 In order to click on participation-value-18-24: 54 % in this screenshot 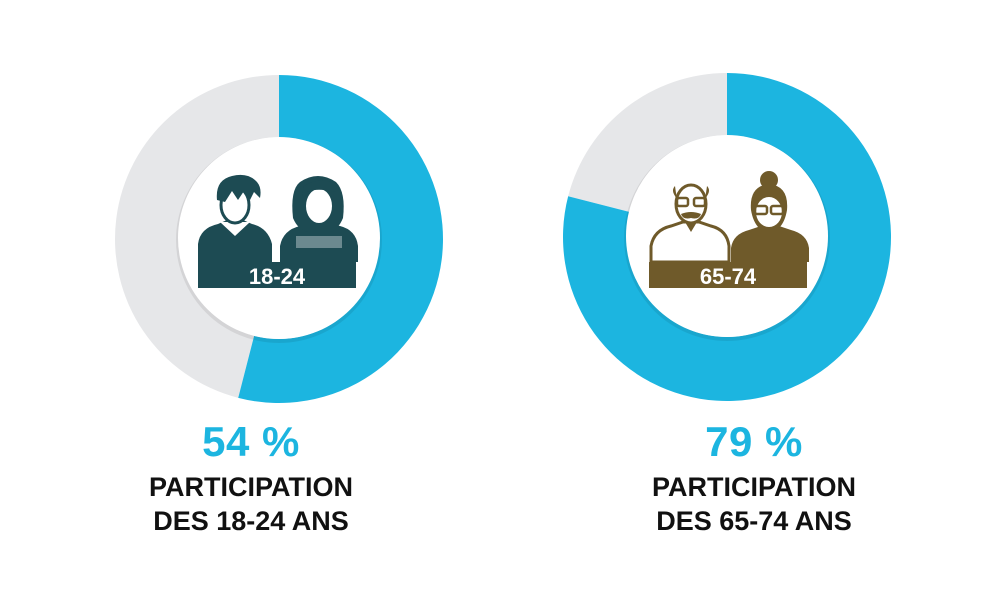, I will do `click(251, 441)`.